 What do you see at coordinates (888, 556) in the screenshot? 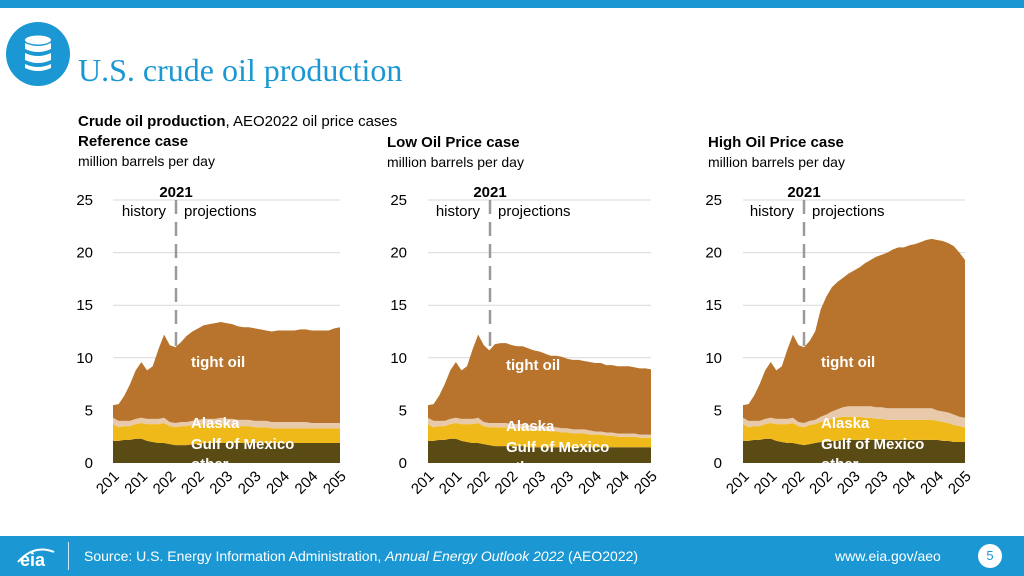
I see `footer-url-link: www.eia.gov/aeo` at bounding box center [888, 556].